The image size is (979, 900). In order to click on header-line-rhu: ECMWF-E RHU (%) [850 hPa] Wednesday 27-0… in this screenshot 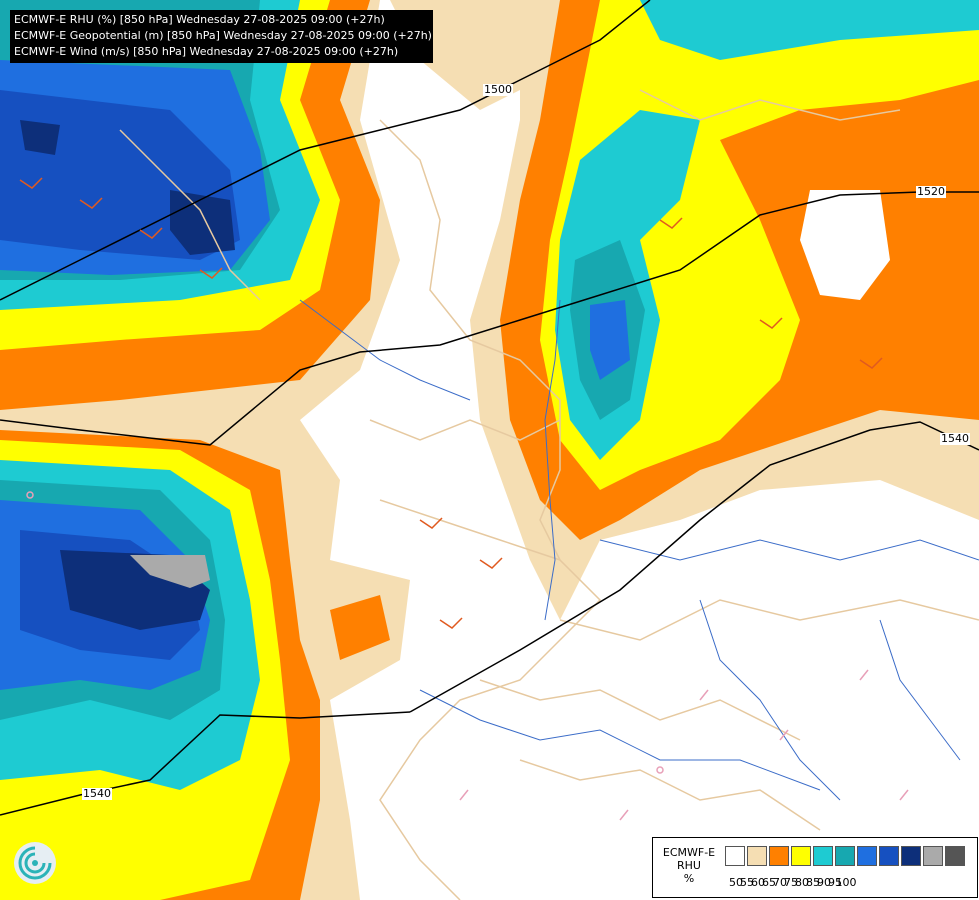, I will do `click(199, 19)`.